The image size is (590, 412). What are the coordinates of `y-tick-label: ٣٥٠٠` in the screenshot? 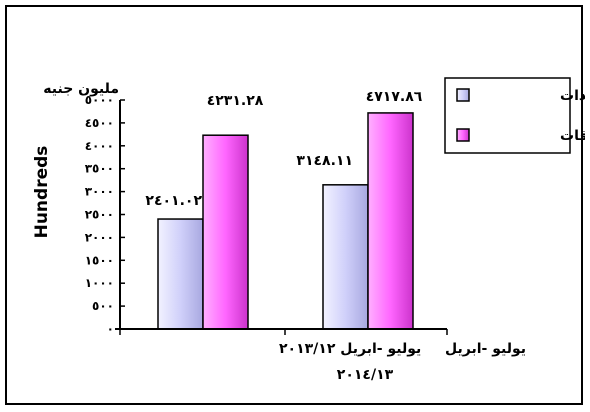 It's located at (99, 169).